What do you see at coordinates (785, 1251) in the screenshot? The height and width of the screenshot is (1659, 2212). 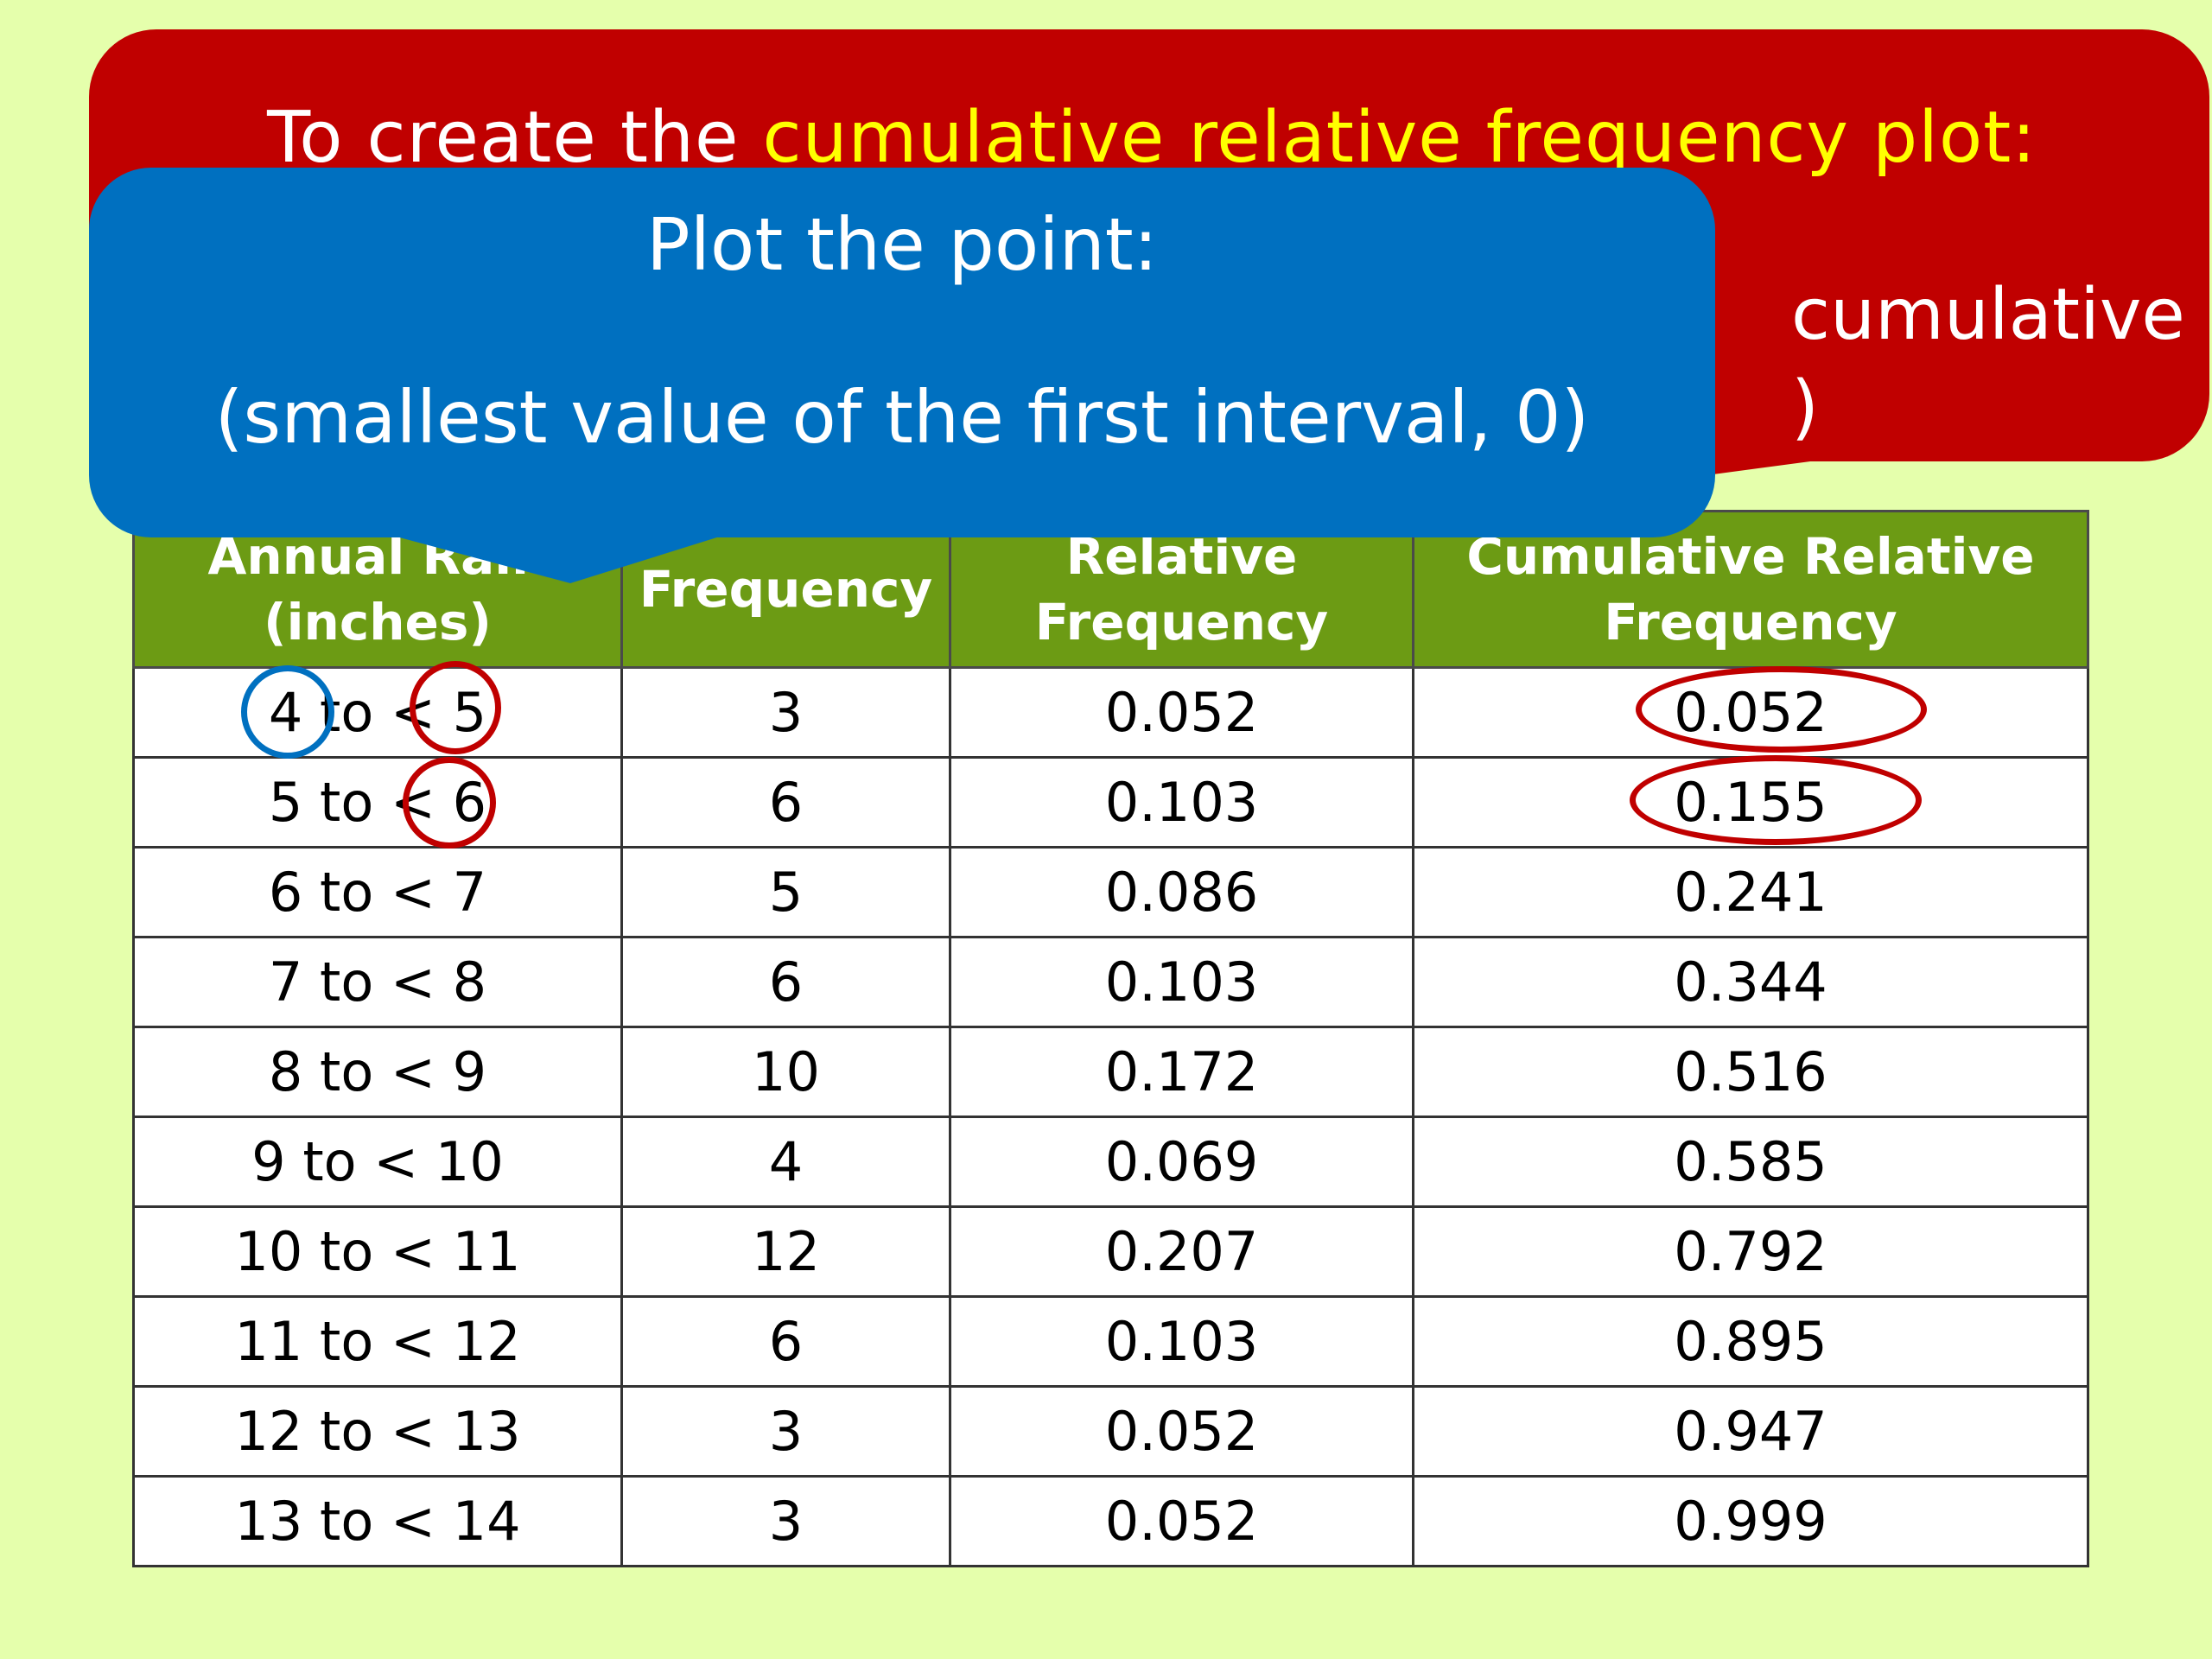 I see `frequency-cell: 12` at bounding box center [785, 1251].